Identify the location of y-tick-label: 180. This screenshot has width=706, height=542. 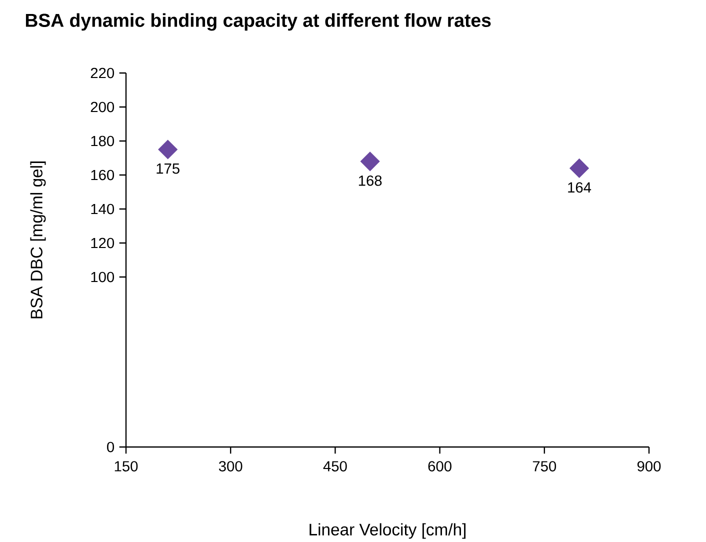
(102, 141).